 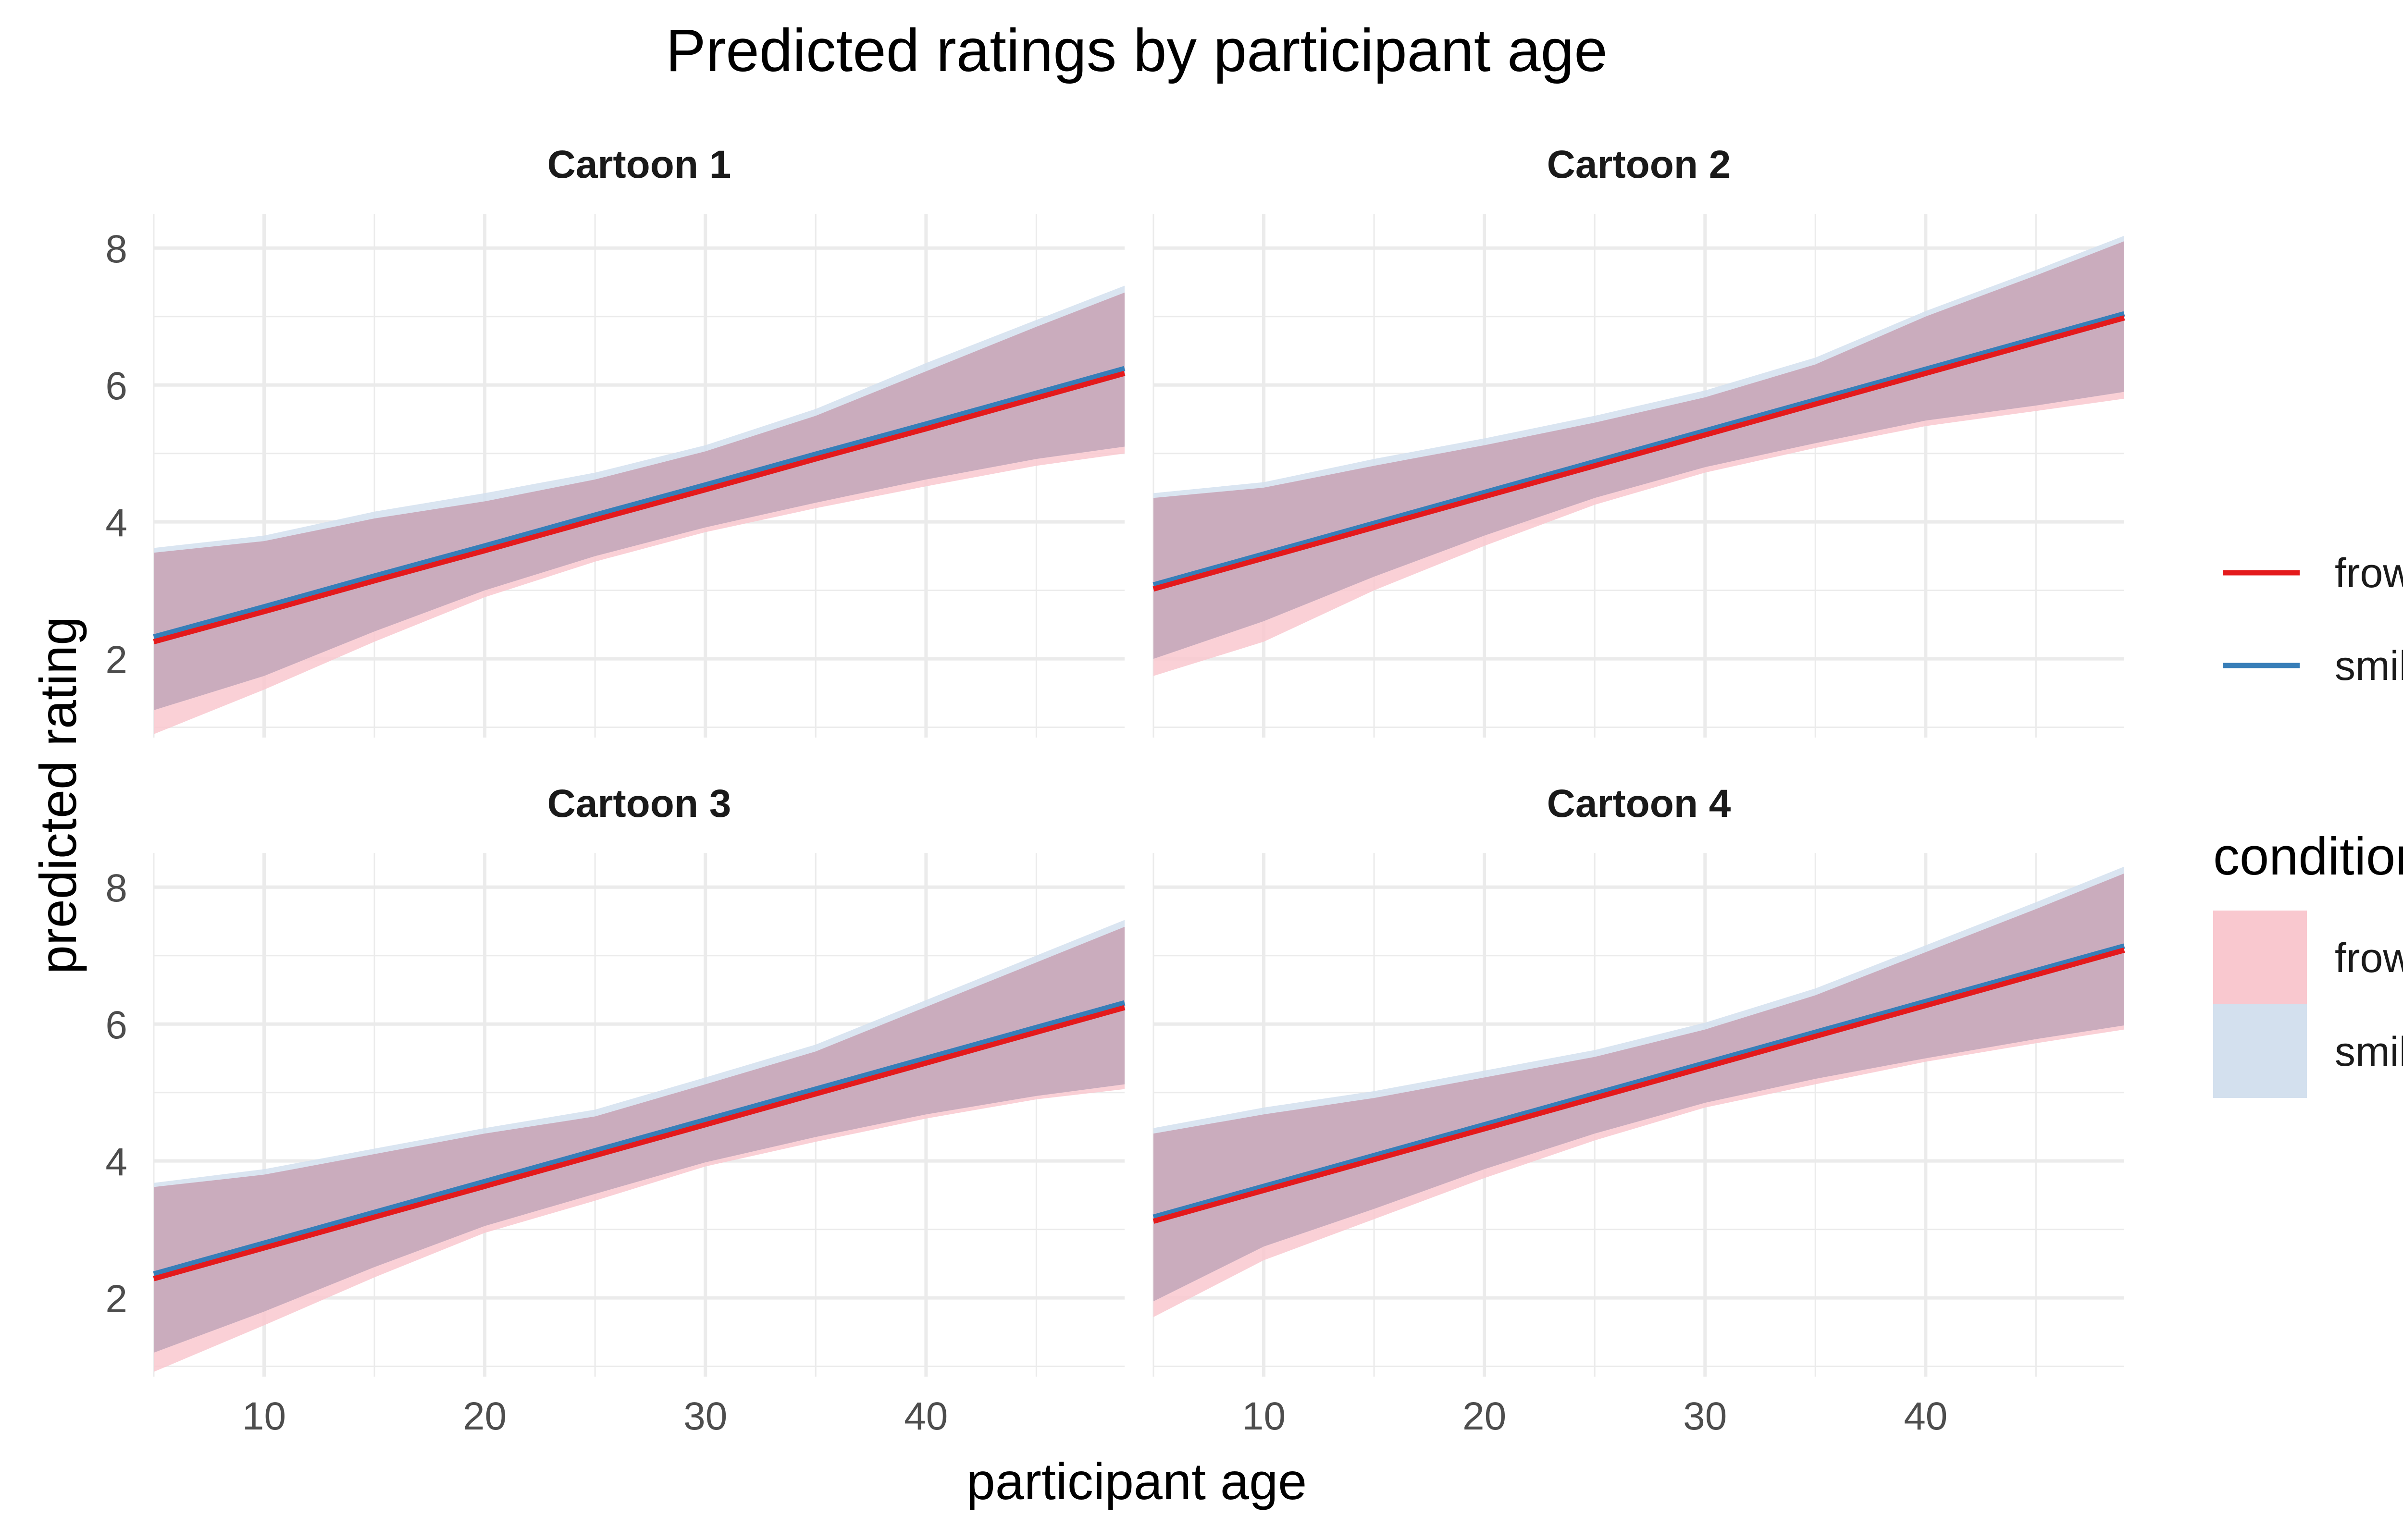 What do you see at coordinates (1639, 803) in the screenshot?
I see `panel-title: Cartoon 4` at bounding box center [1639, 803].